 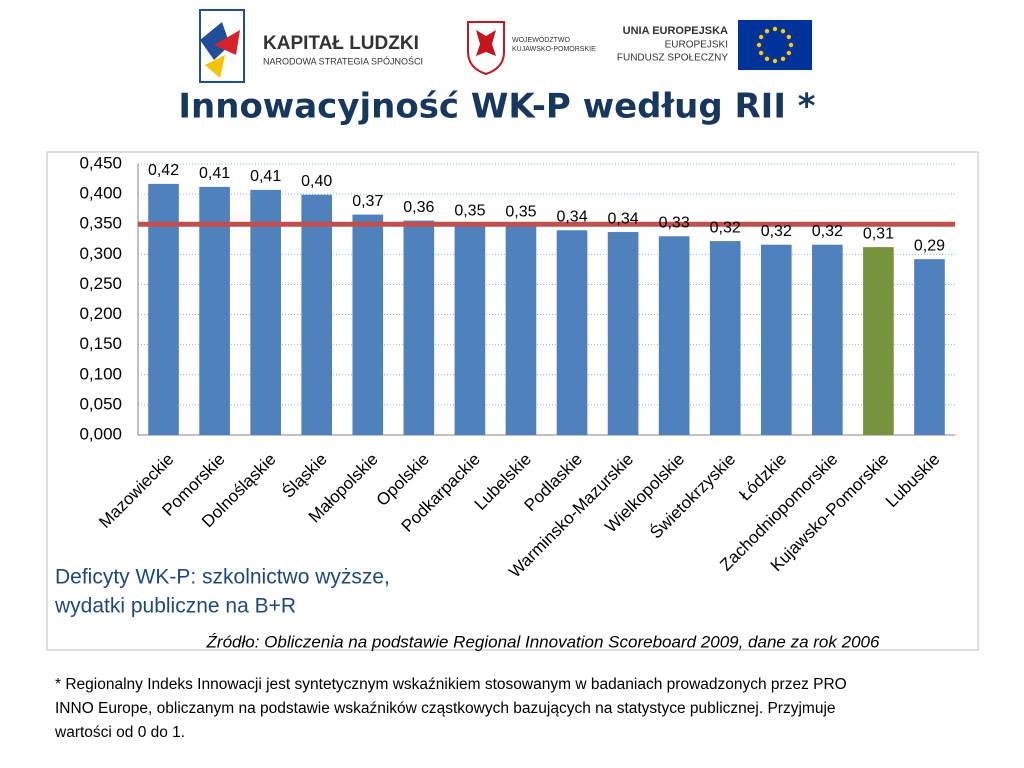 What do you see at coordinates (929, 245) in the screenshot?
I see `value-label: 0,29` at bounding box center [929, 245].